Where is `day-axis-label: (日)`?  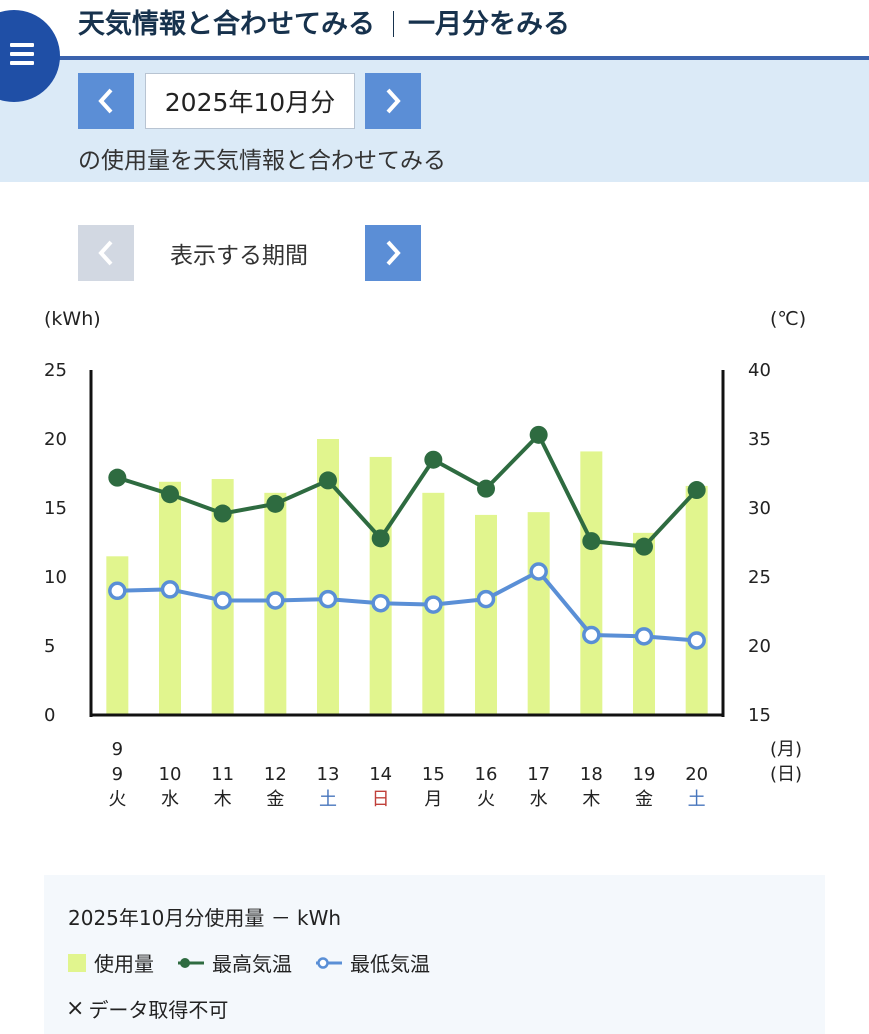
day-axis-label: (日) is located at coordinates (786, 774).